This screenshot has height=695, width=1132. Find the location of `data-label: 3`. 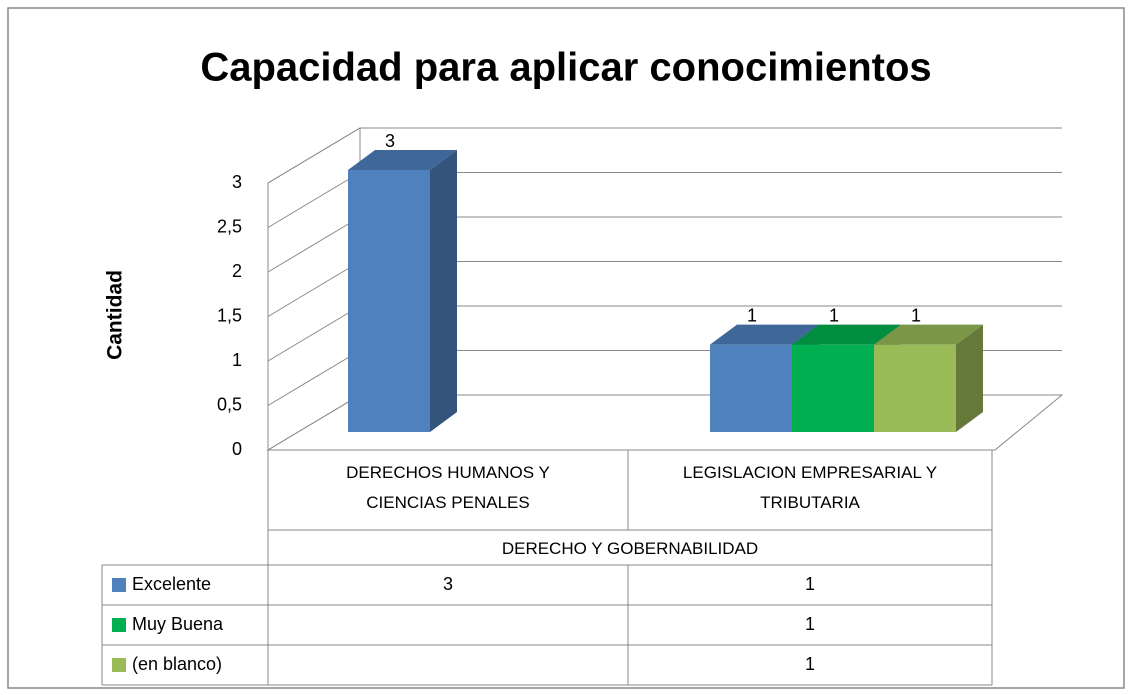

data-label: 3 is located at coordinates (390, 141).